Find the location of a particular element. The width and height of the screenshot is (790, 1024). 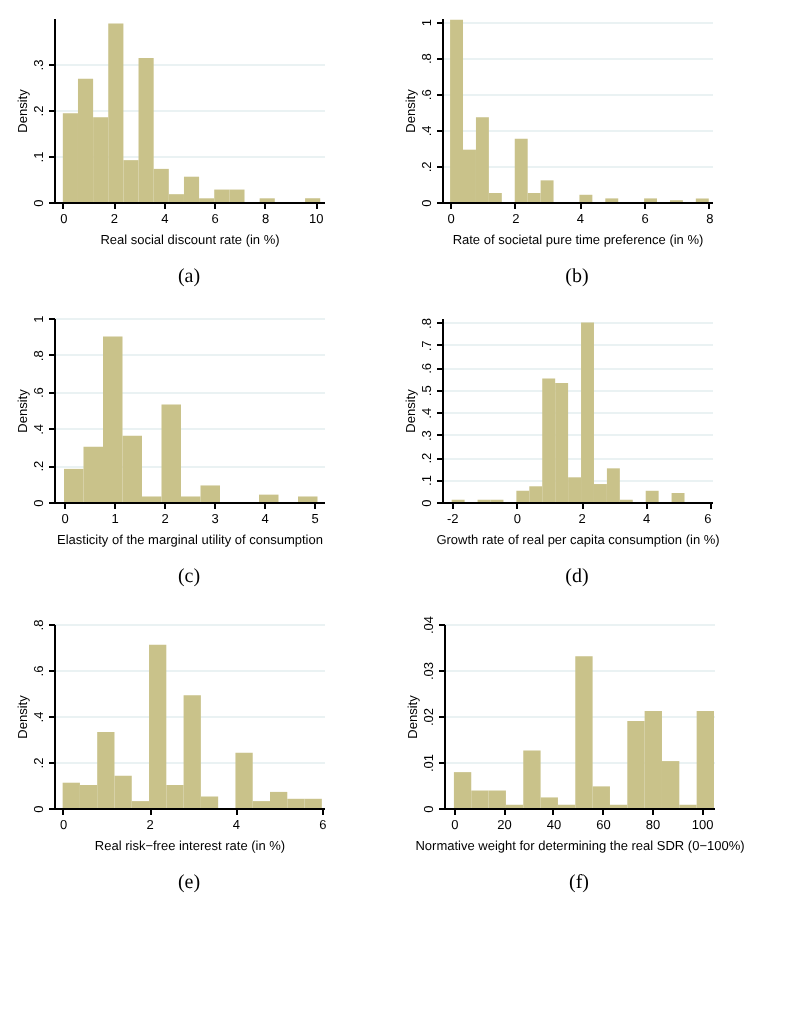

text: (f) is located at coordinates (579, 883).